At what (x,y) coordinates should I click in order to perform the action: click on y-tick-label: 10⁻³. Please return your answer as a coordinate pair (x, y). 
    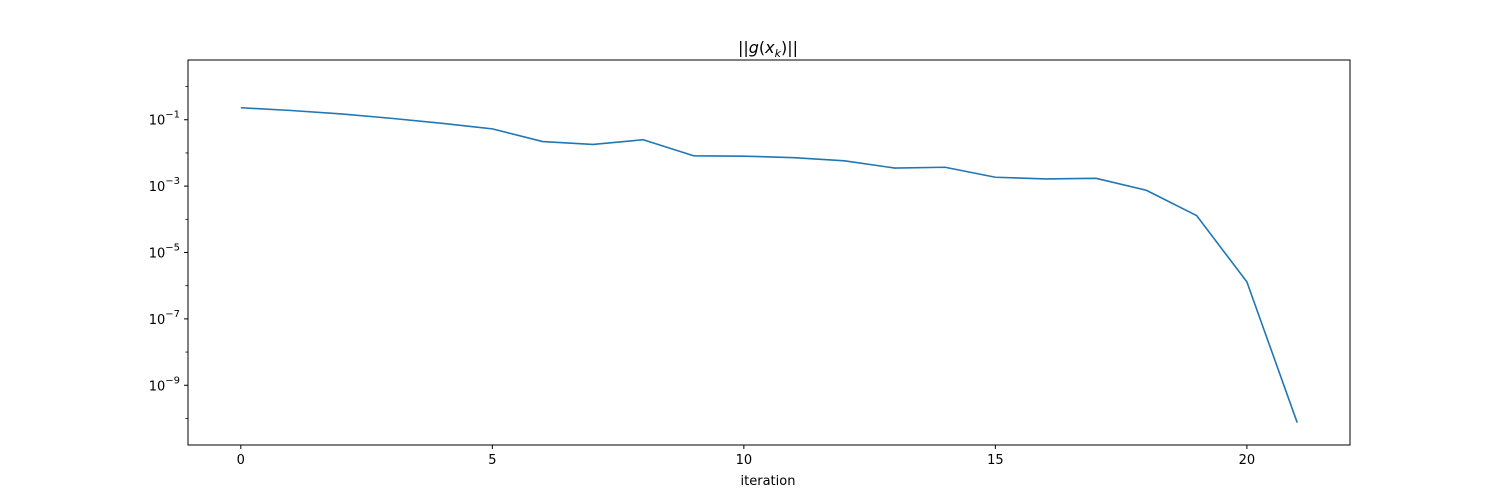
    Looking at the image, I should click on (164, 185).